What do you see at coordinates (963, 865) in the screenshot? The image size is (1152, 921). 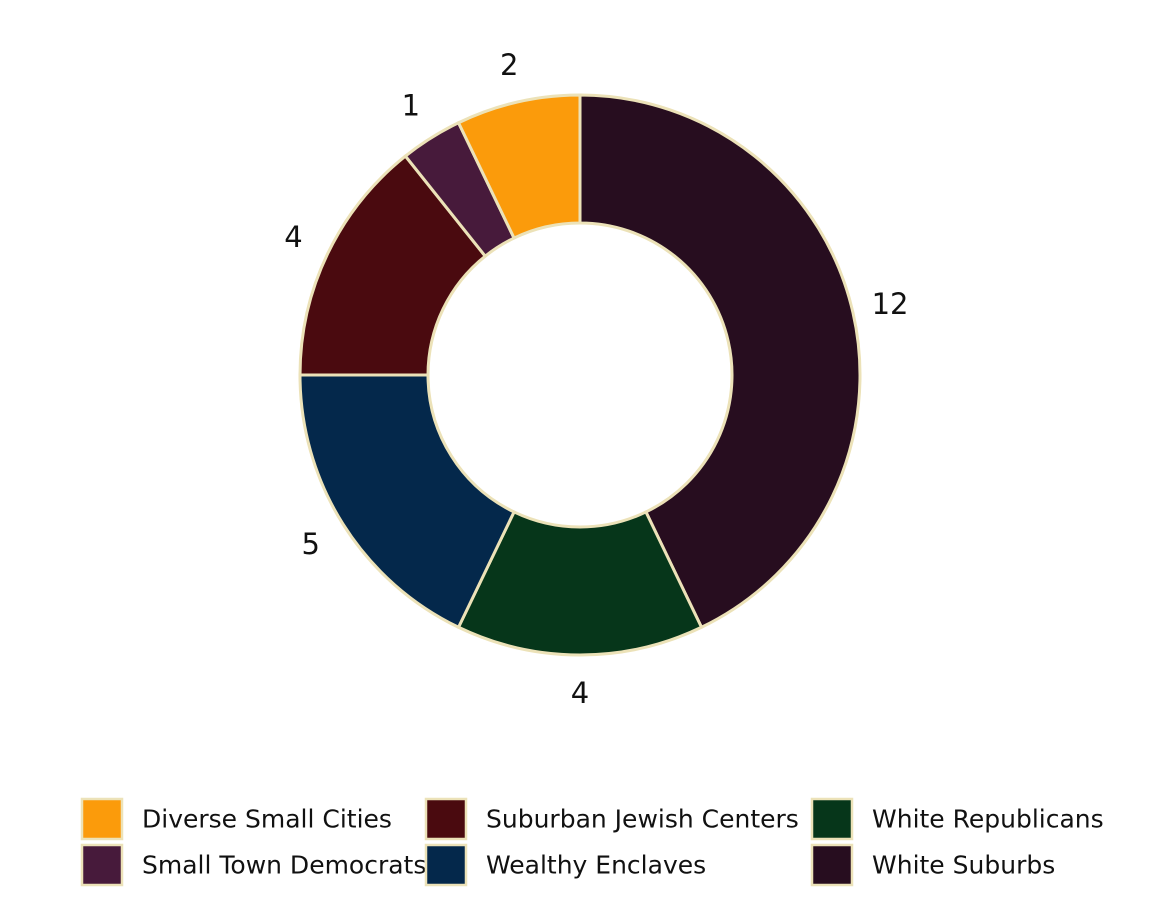 I see `legend-label: White Suburbs` at bounding box center [963, 865].